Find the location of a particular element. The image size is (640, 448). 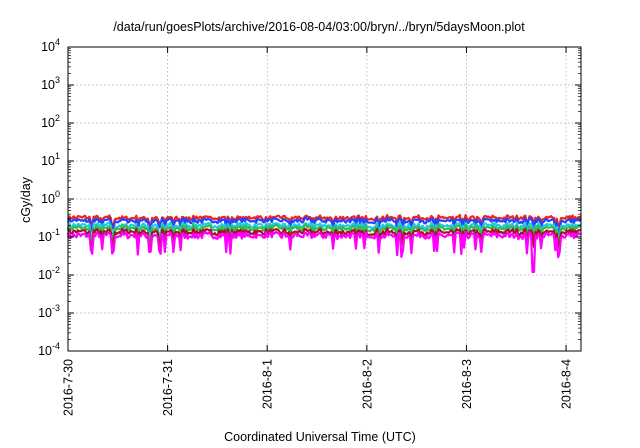

y-tick-label: 10⁰ is located at coordinates (50, 197).